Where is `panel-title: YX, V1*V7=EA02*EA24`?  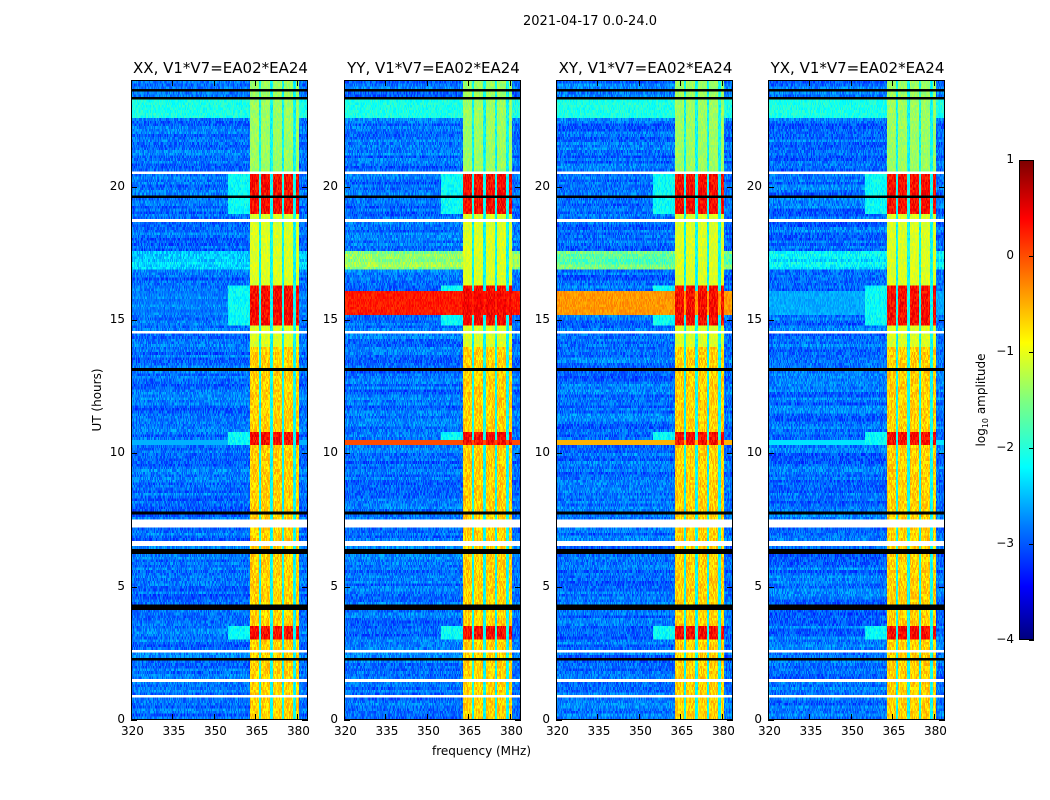 panel-title: YX, V1*V7=EA02*EA24 is located at coordinates (857, 68).